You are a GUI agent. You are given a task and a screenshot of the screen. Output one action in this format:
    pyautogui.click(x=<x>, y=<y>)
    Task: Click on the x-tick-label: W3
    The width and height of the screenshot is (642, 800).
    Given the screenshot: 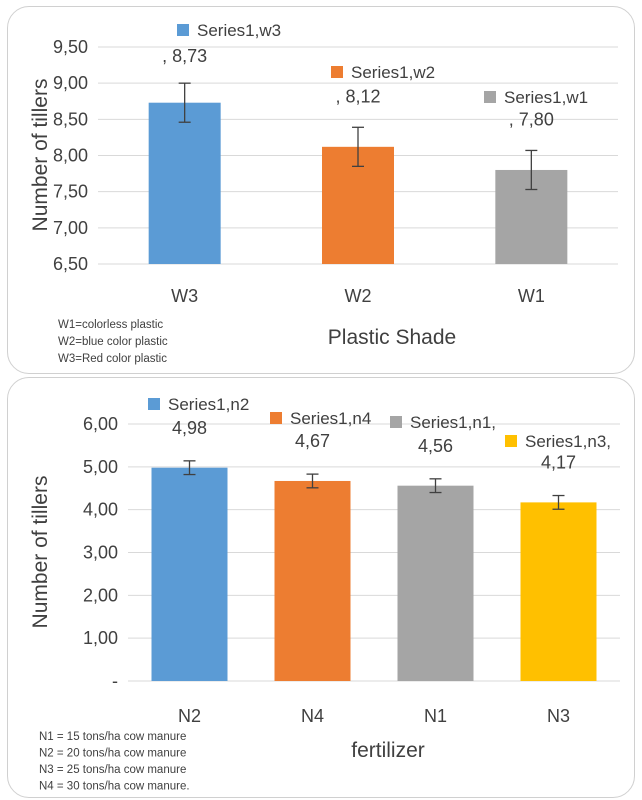 What is the action you would take?
    pyautogui.click(x=184, y=296)
    